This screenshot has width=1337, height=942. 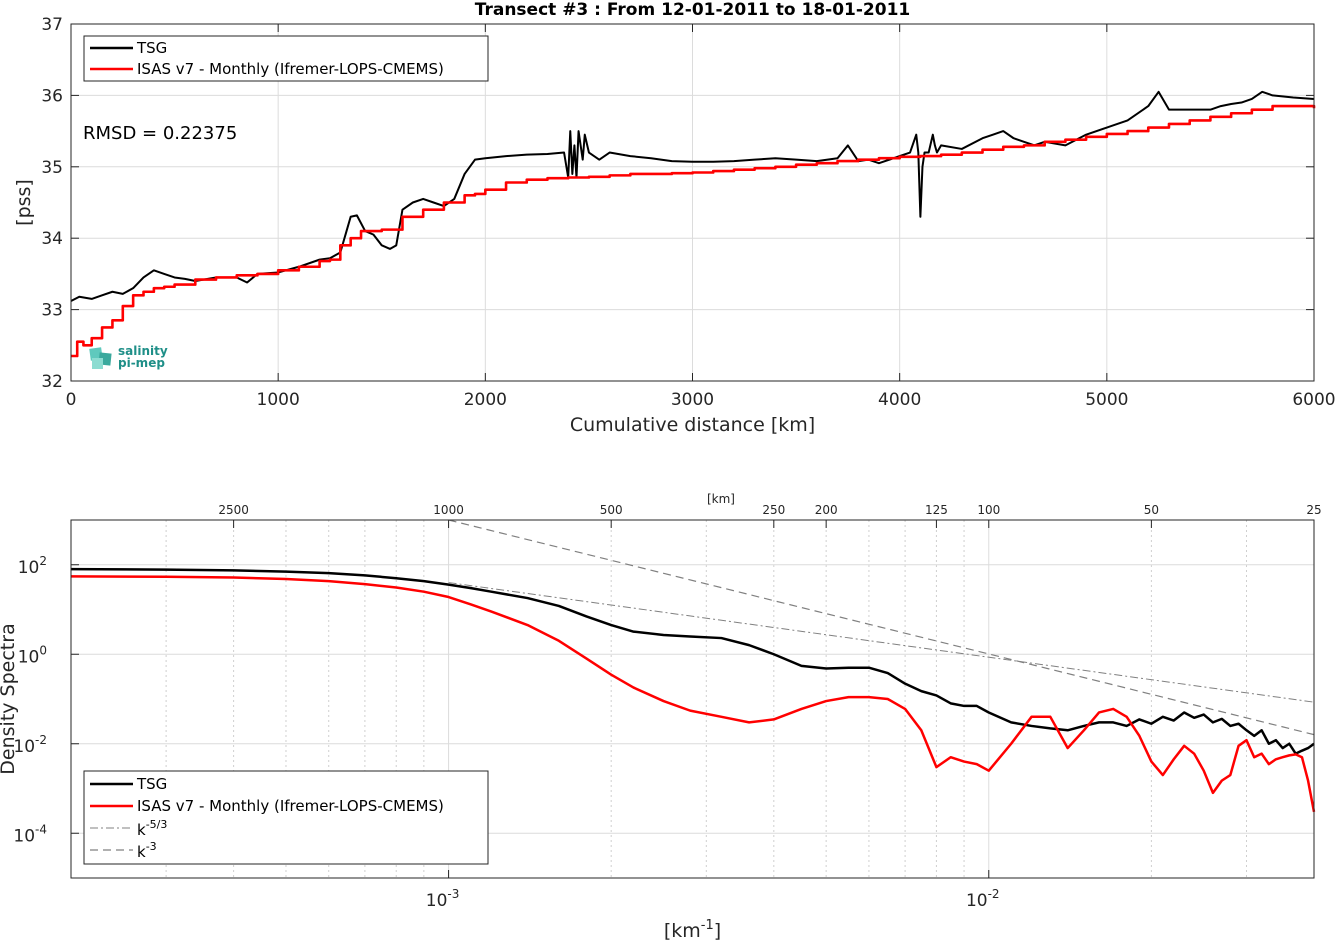 I want to click on top-tick-label: 50, so click(x=1151, y=510).